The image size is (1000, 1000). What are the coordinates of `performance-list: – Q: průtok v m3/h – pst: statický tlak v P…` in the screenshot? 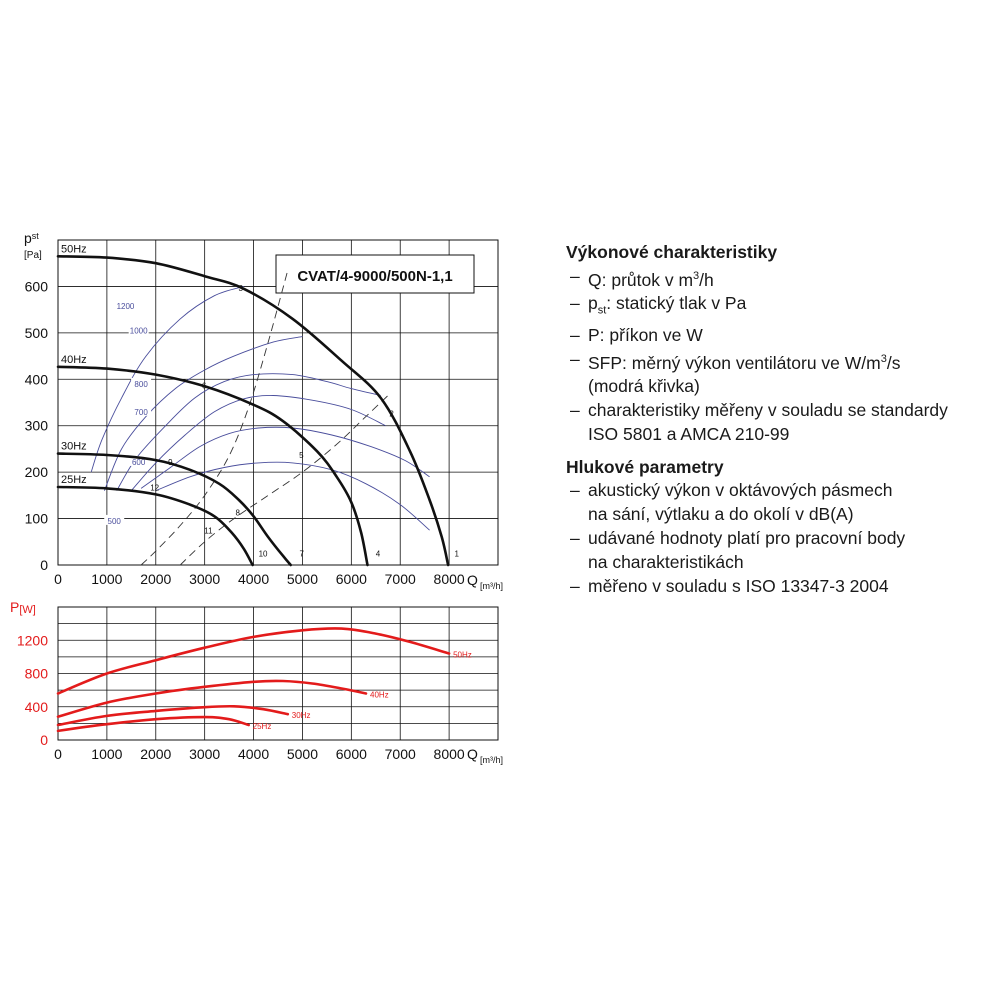 It's located at (781, 356).